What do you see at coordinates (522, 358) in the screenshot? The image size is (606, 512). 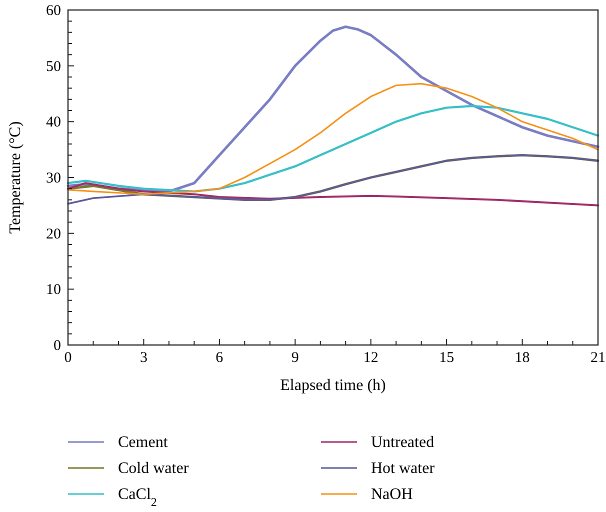 I see `x-tick-label: 18` at bounding box center [522, 358].